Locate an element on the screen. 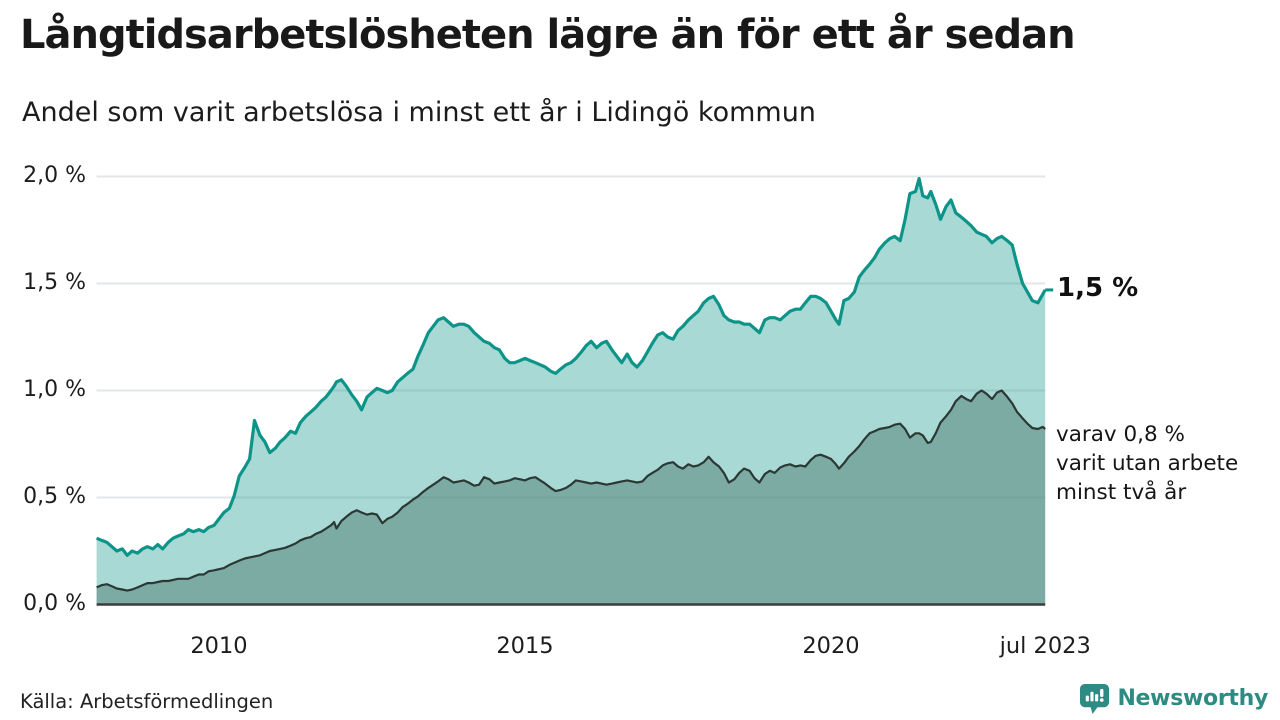 This screenshot has height=720, width=1280. two-year-annotation: varav 0,8 % varit utan arbete minst två år is located at coordinates (1147, 463).